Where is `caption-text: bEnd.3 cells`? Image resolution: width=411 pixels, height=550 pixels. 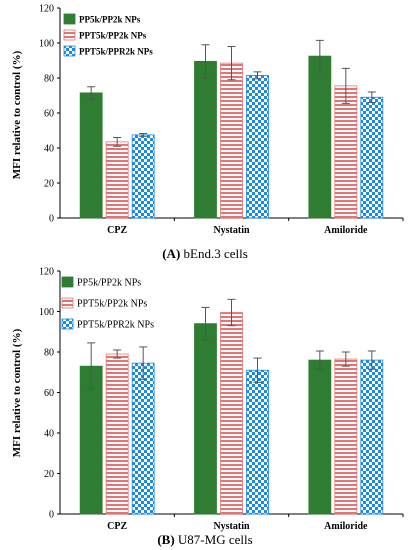 caption-text: bEnd.3 cells is located at coordinates (216, 253).